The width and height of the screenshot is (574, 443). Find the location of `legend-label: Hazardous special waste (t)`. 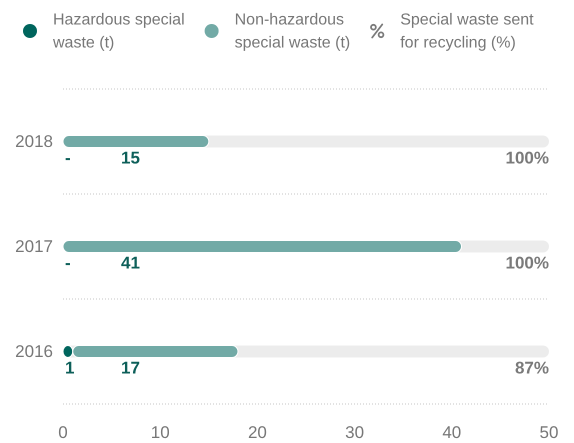

legend-label: Hazardous special waste (t) is located at coordinates (118, 31).